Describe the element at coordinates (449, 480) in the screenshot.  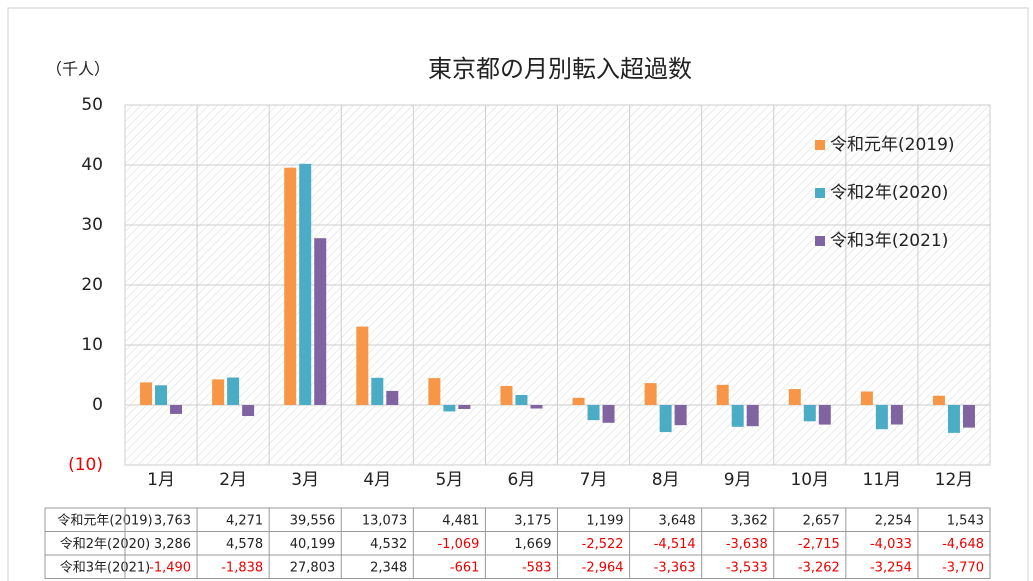
I see `x-tick-label: 5月` at that location.